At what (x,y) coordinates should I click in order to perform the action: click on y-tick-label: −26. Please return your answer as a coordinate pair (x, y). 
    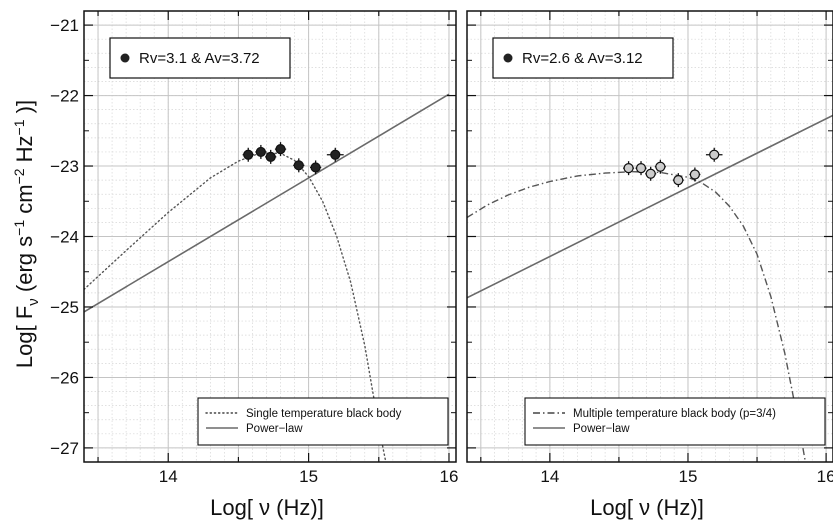
    Looking at the image, I should click on (64, 377).